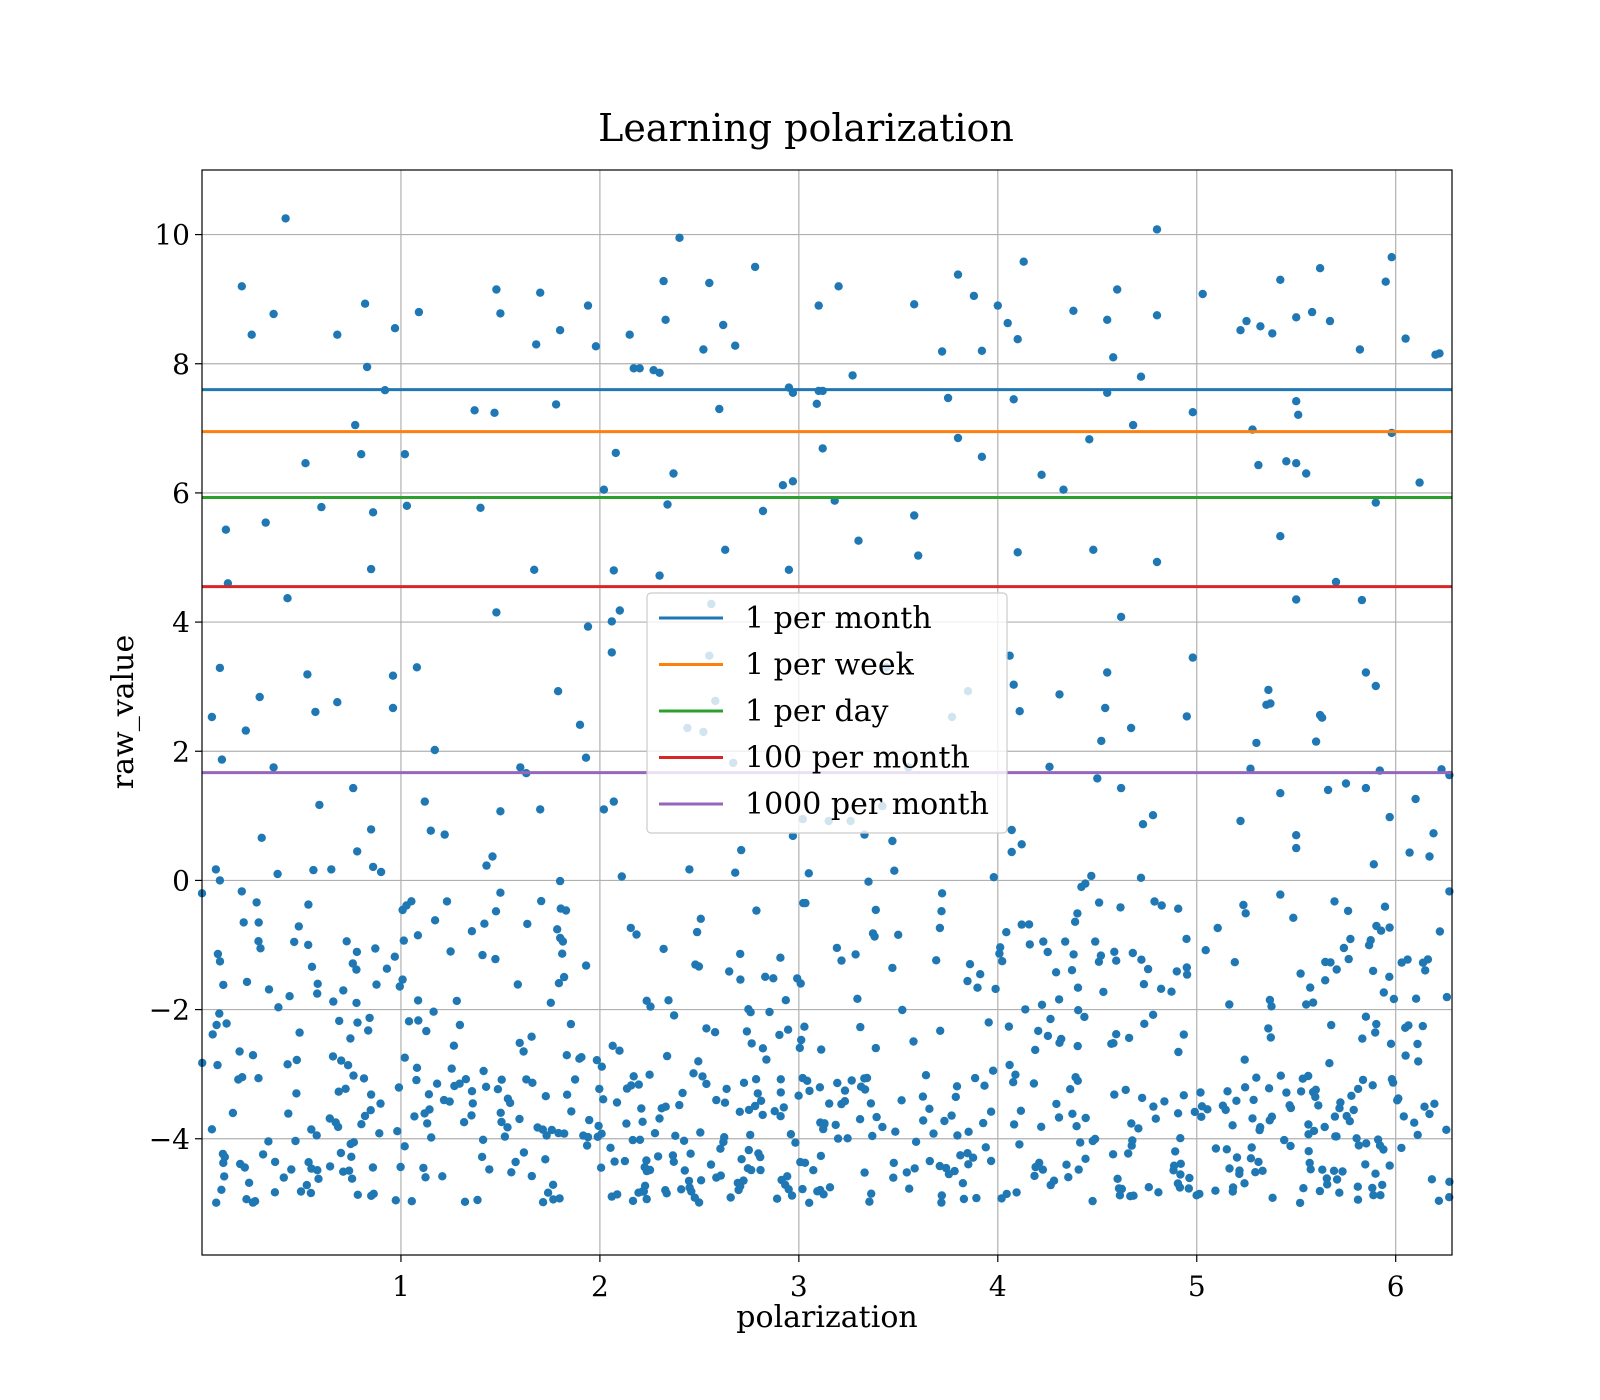 This screenshot has width=1600, height=1400. What do you see at coordinates (181, 364) in the screenshot?
I see `y-tick-label: 8` at bounding box center [181, 364].